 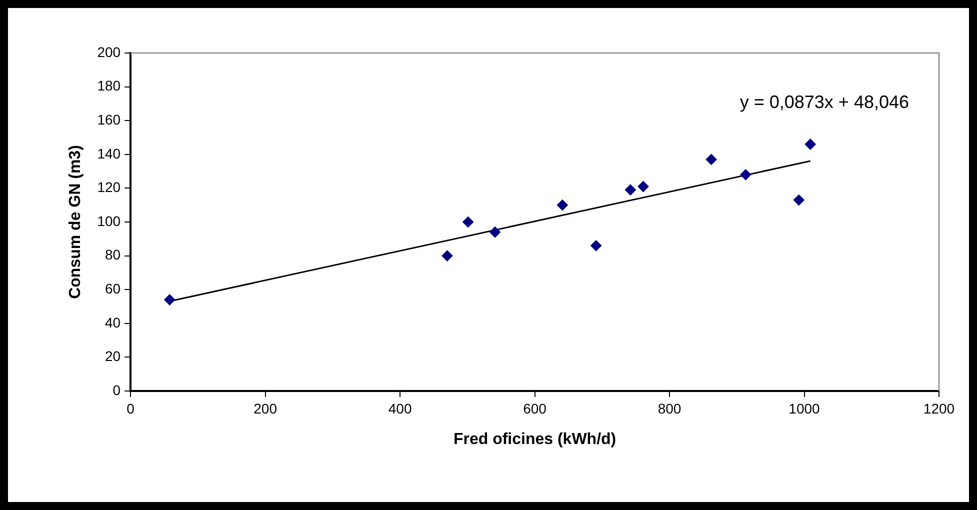 What do you see at coordinates (109, 52) in the screenshot?
I see `y-tick-label: 200` at bounding box center [109, 52].